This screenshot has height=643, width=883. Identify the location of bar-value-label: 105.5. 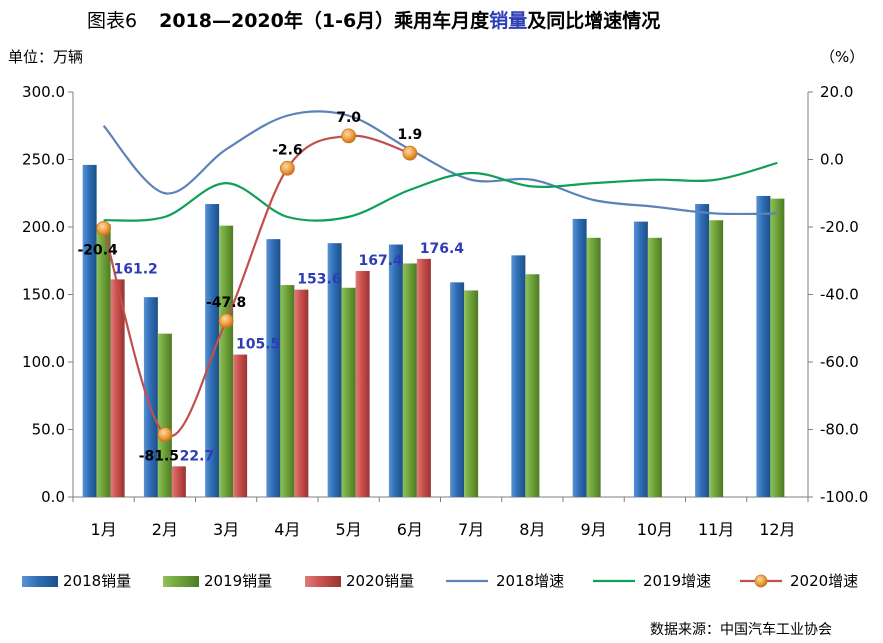
(258, 345).